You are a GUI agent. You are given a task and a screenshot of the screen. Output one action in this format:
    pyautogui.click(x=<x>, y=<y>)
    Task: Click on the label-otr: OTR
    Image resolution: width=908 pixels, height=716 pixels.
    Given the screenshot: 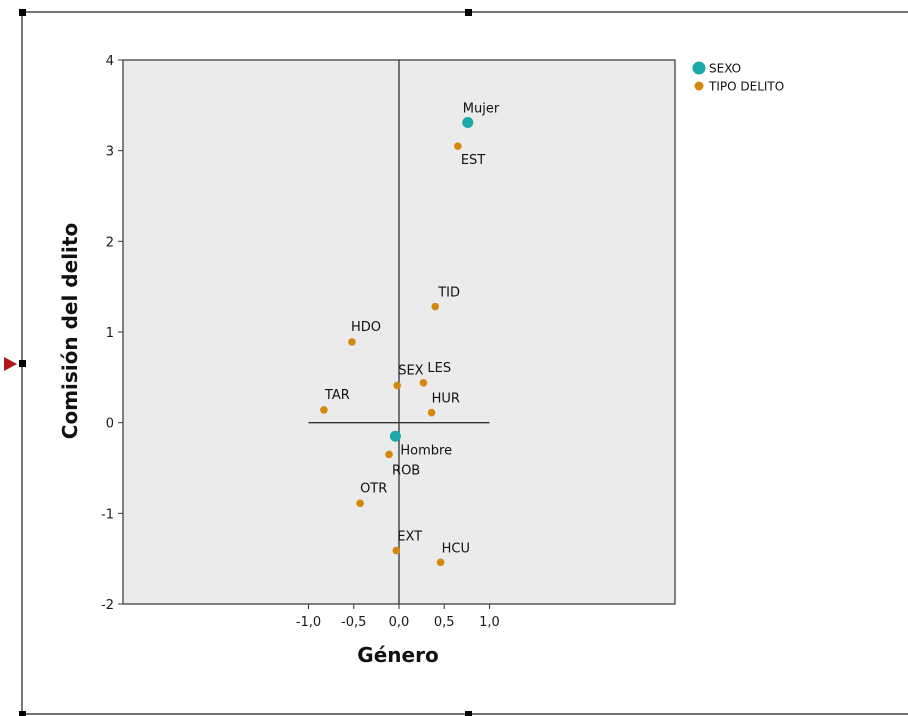 What is the action you would take?
    pyautogui.click(x=373, y=488)
    